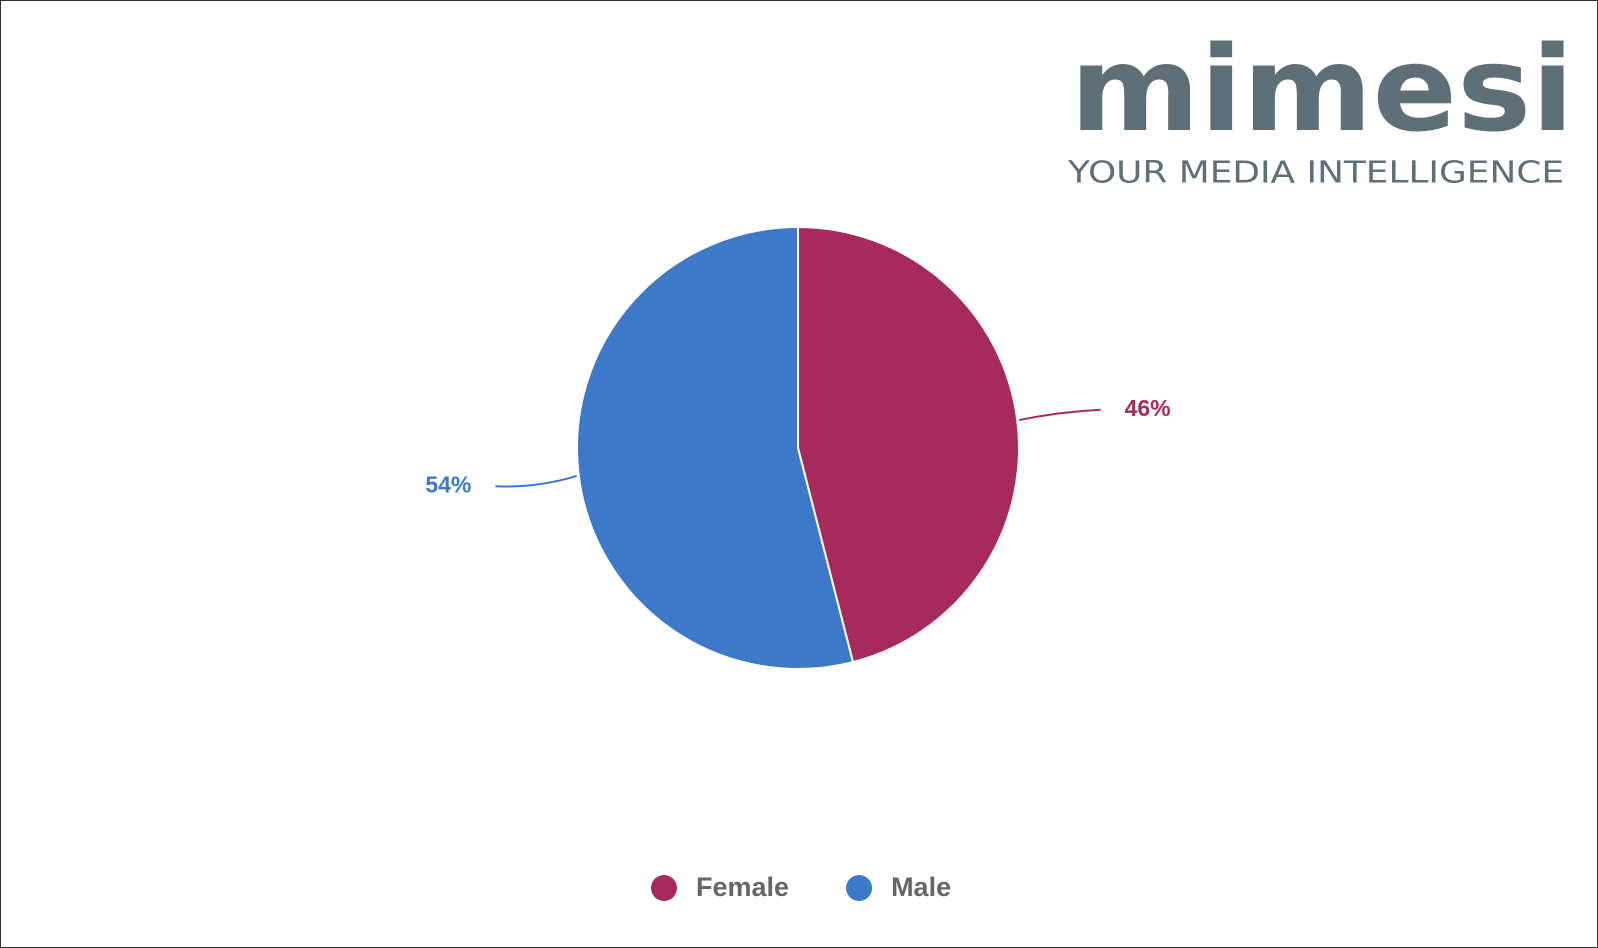  I want to click on data-label: 46%, so click(1148, 408).